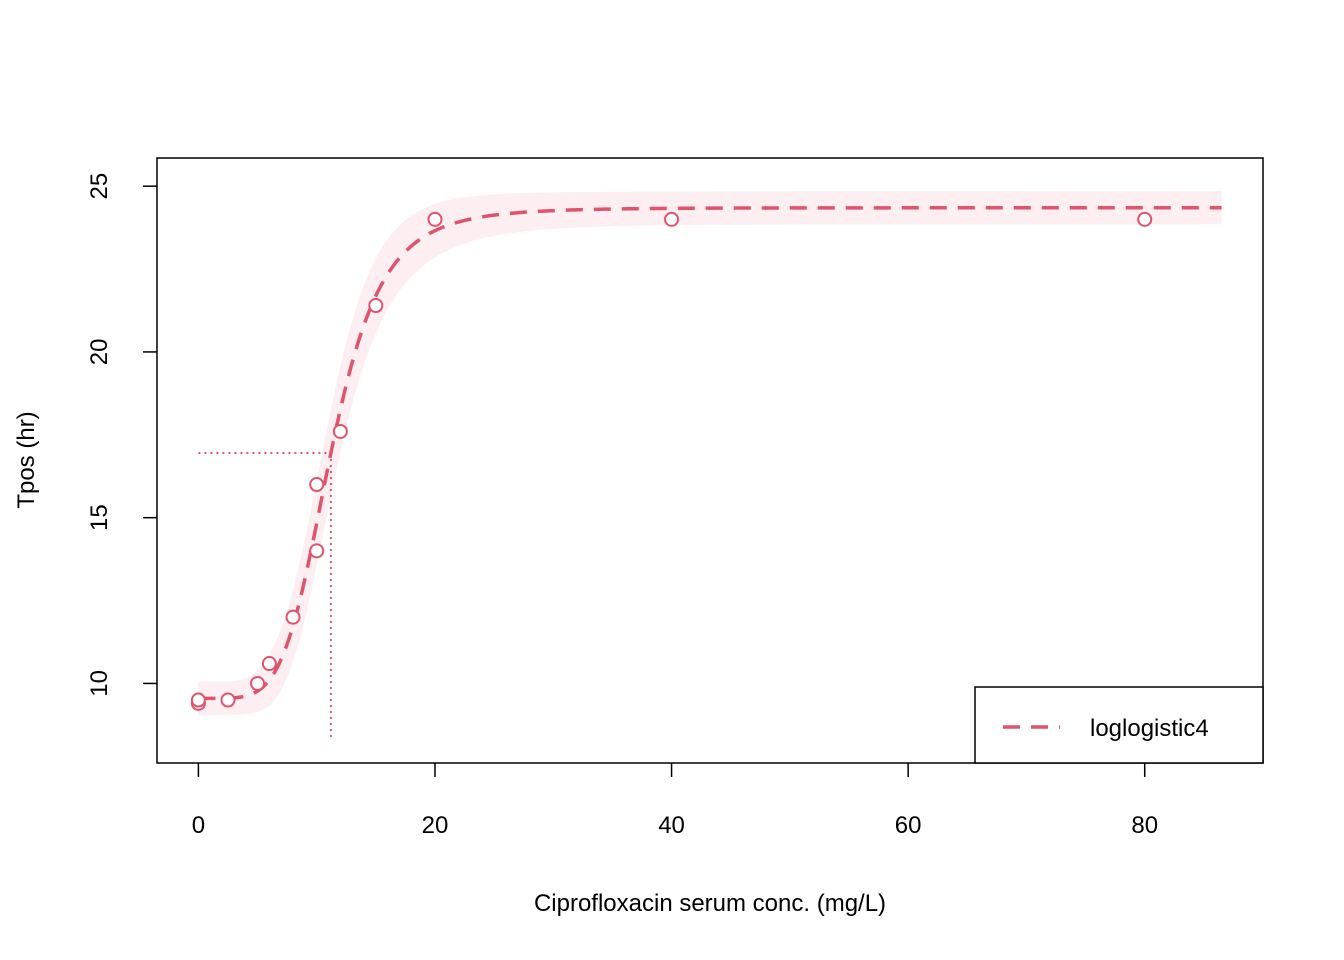 The height and width of the screenshot is (960, 1344). What do you see at coordinates (710, 903) in the screenshot?
I see `x-axis-label: Ciprofloxacin serum conc. (mg/L)` at bounding box center [710, 903].